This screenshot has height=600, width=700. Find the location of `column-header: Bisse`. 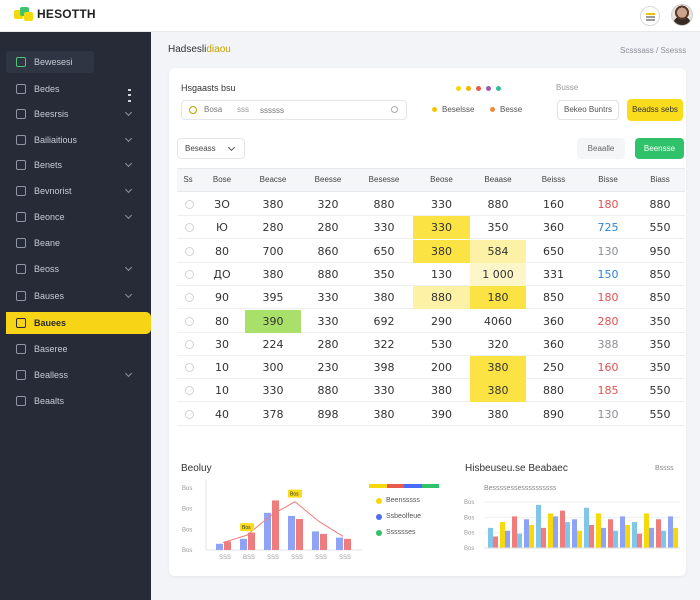

column-header: Bisse is located at coordinates (608, 179).